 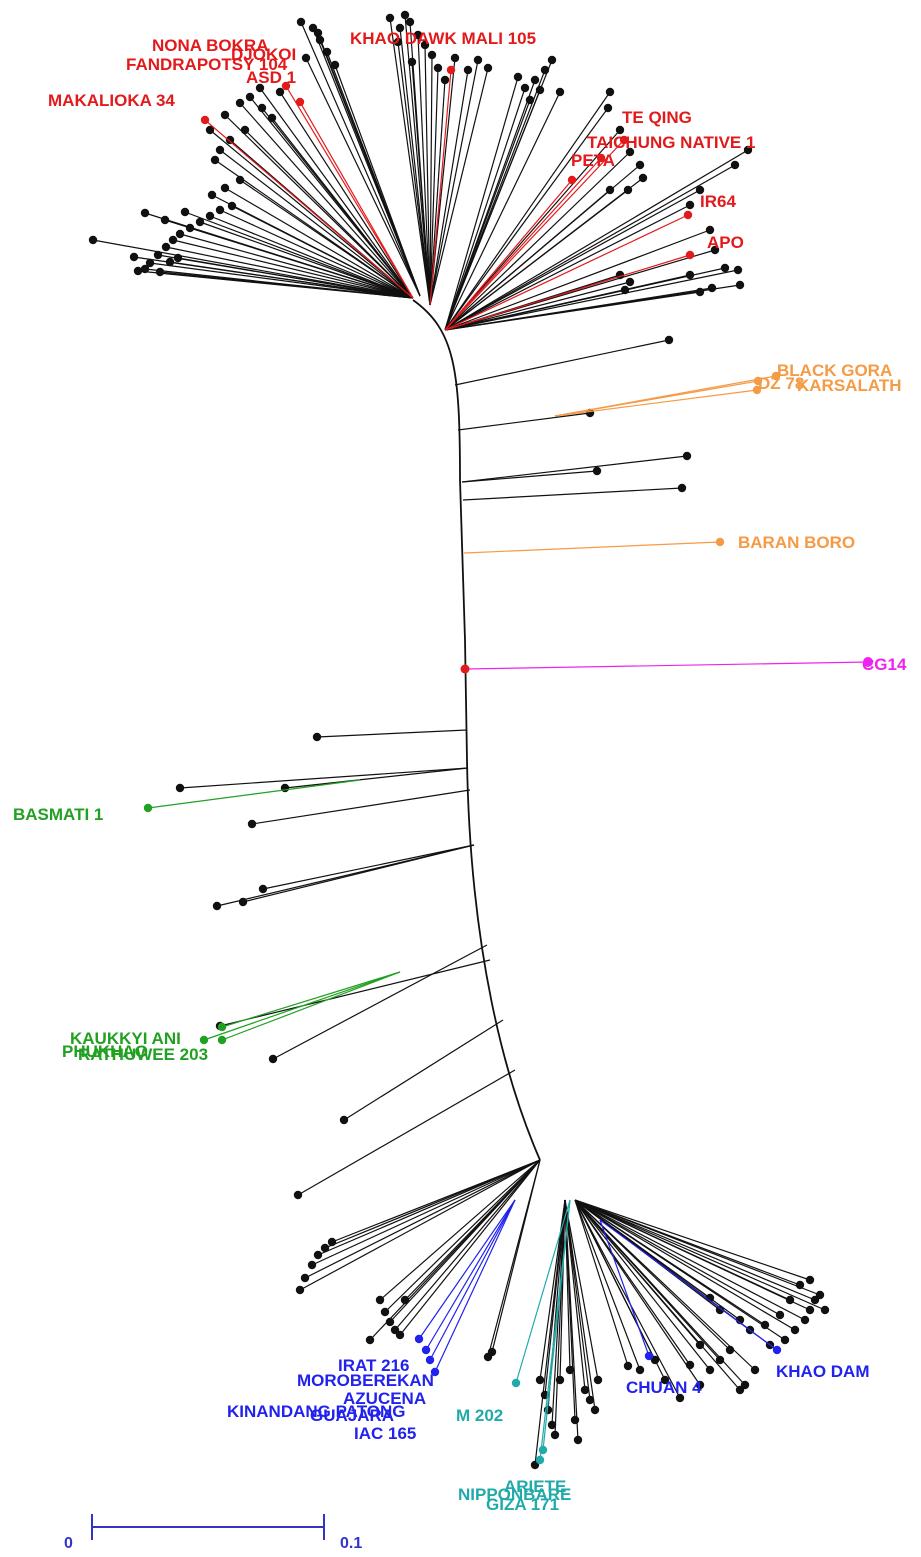 I want to click on label-guajara: GUAJARA, so click(x=352, y=1415).